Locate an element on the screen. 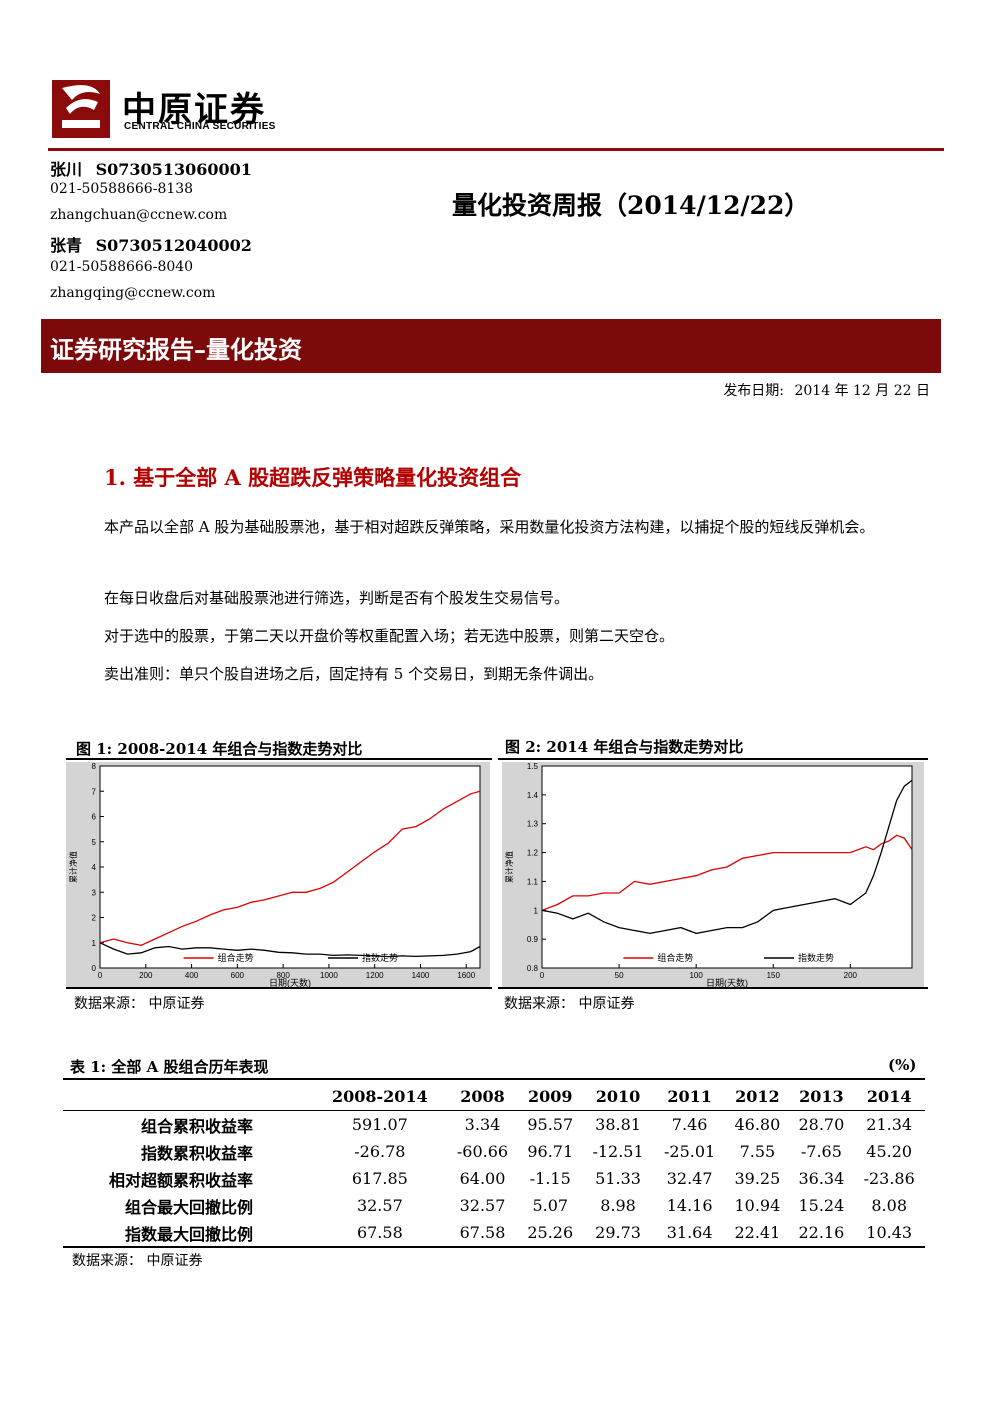 This screenshot has height=1403, width=992. table-cell: 67.58 is located at coordinates (380, 1233).